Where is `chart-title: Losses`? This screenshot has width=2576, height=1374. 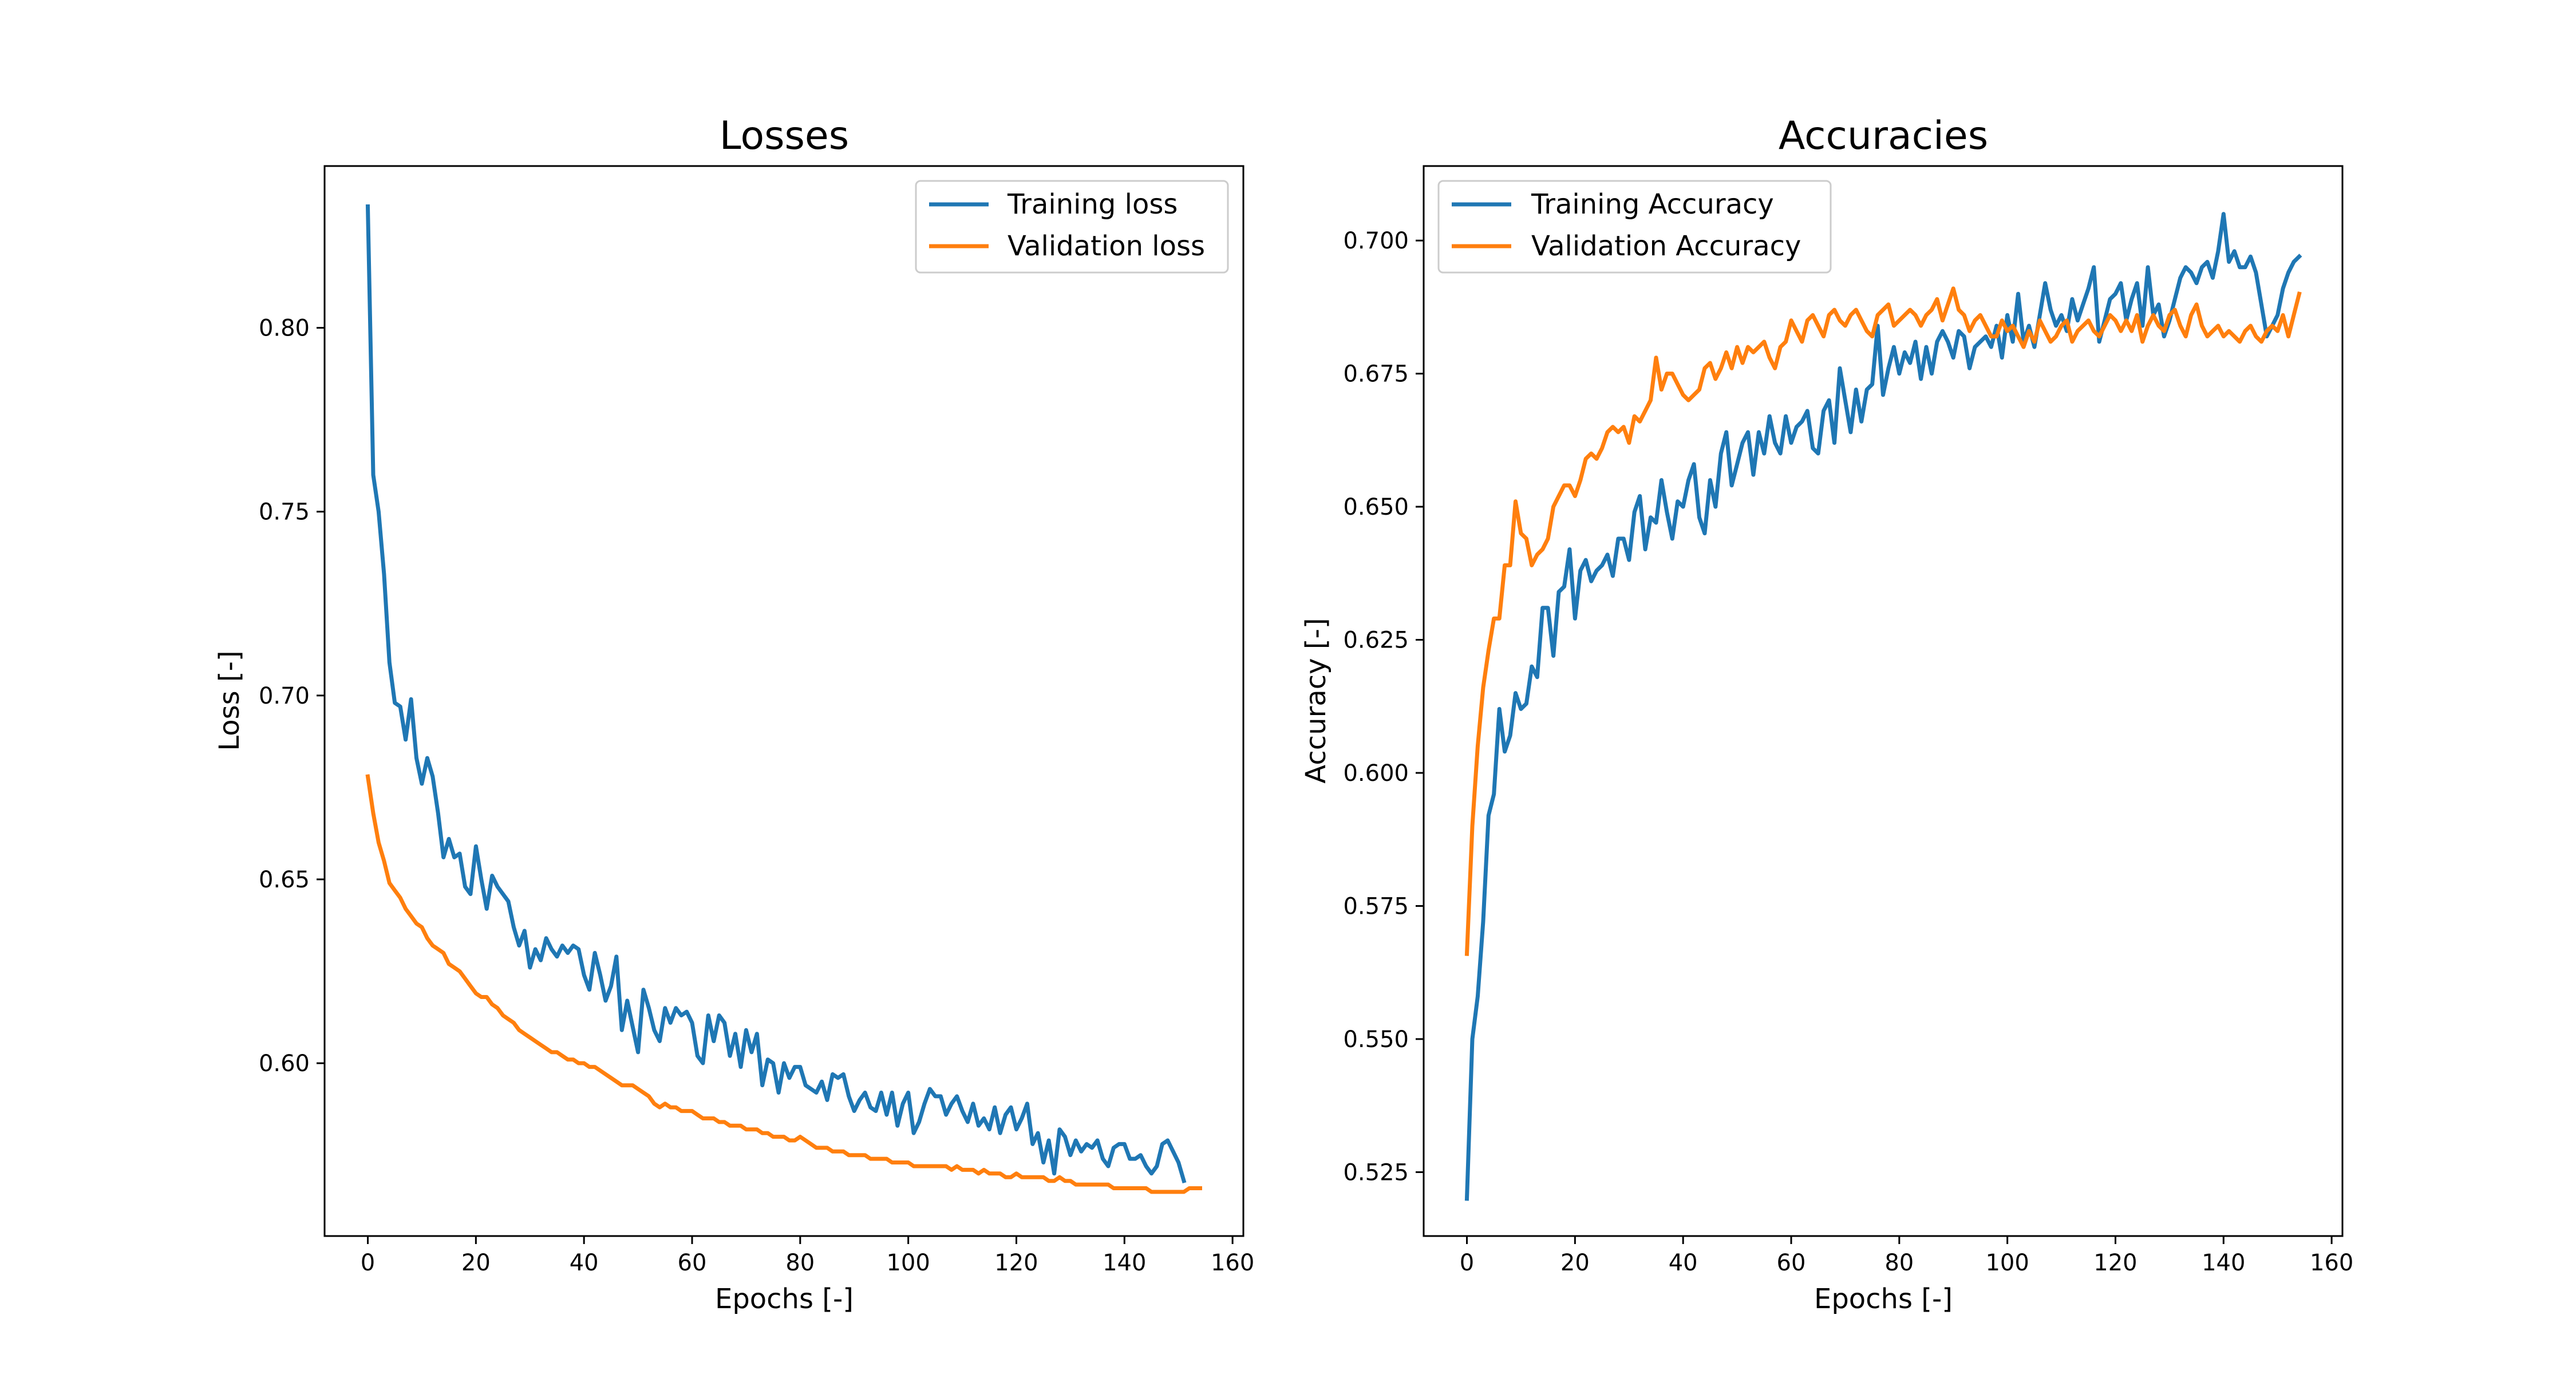 chart-title: Losses is located at coordinates (784, 136).